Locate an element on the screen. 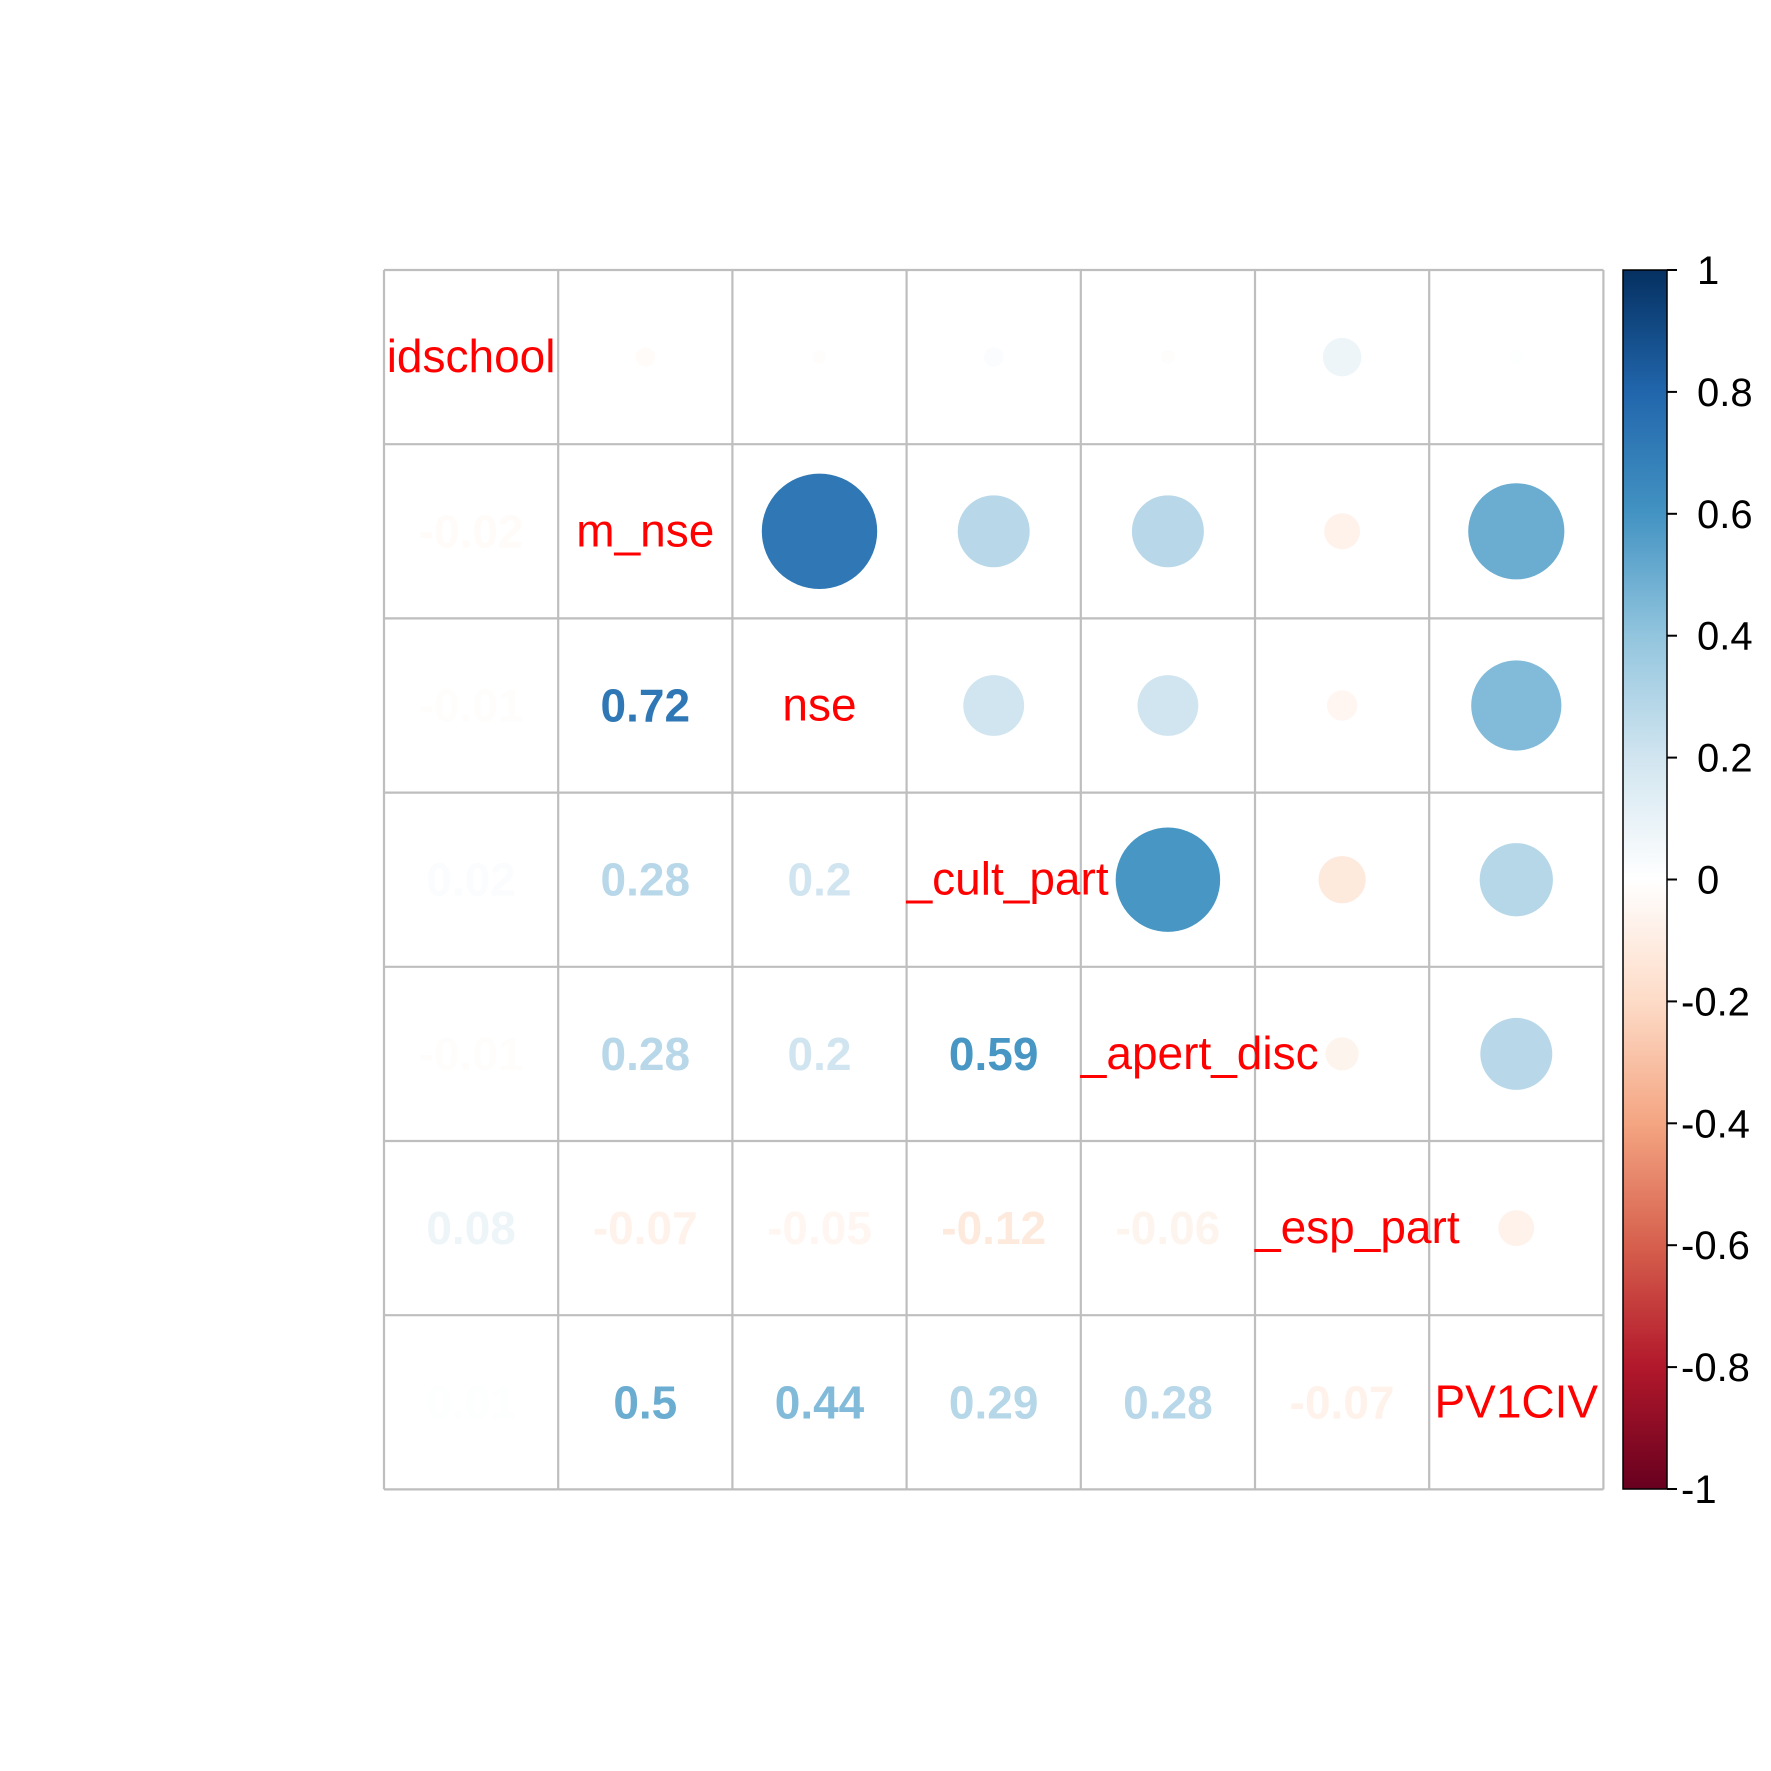  colorbar-legend: 1 0.8 0.6 0.4 0.2 0 -0.2 -0.4 -0.6 -0.8 -1 is located at coordinates (1687, 880).